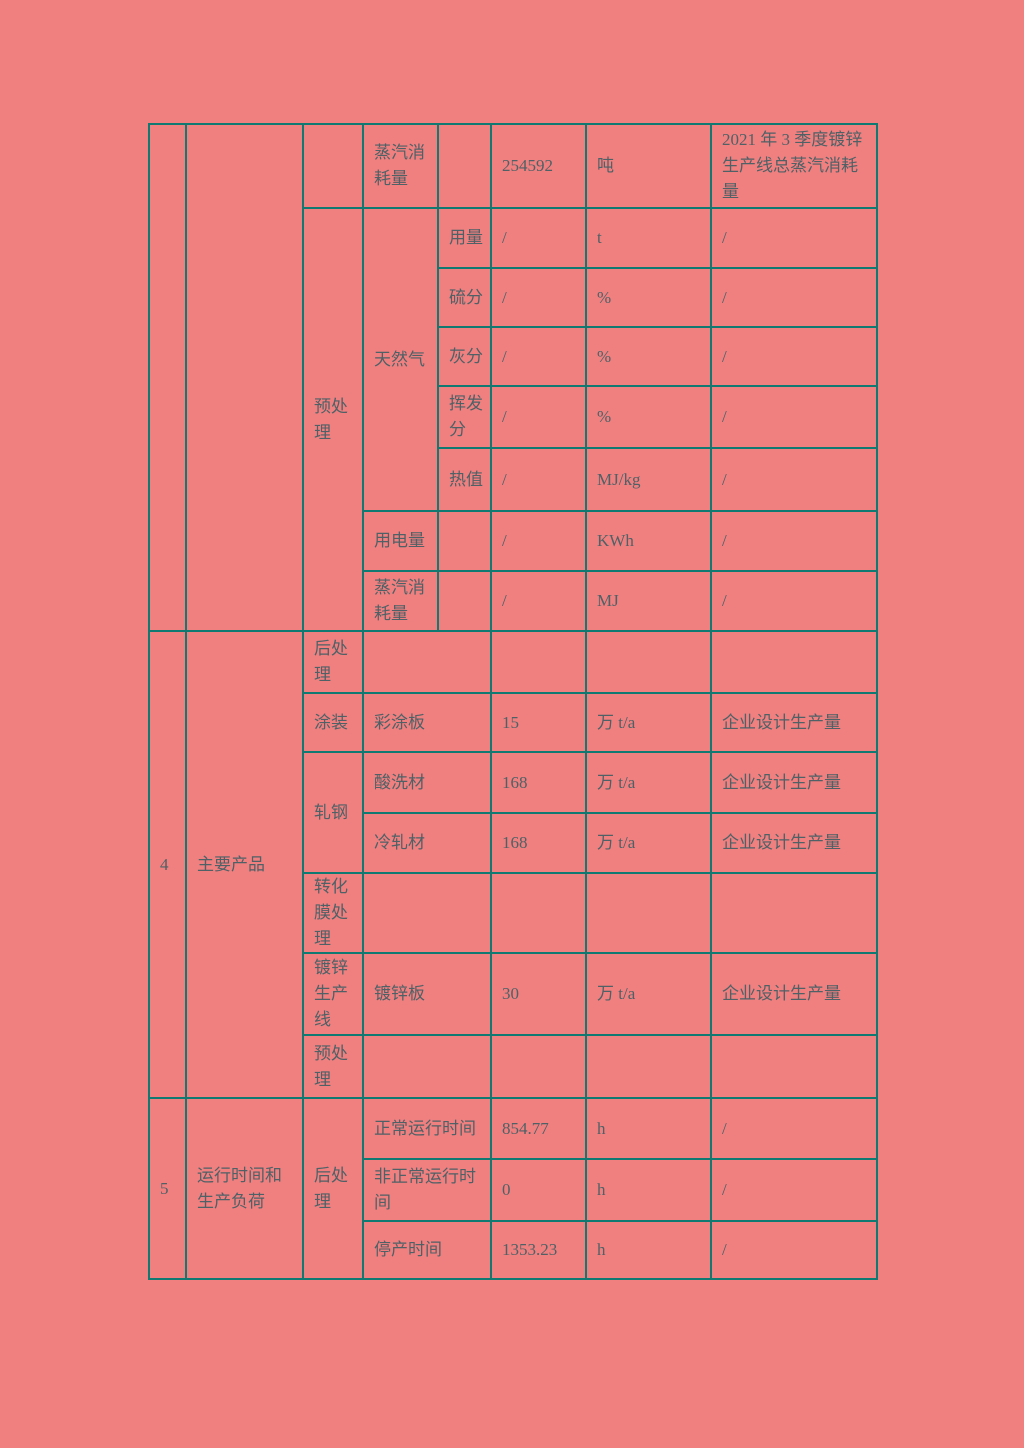 The height and width of the screenshot is (1448, 1024). What do you see at coordinates (648, 601) in the screenshot?
I see `unit-cell: MJ` at bounding box center [648, 601].